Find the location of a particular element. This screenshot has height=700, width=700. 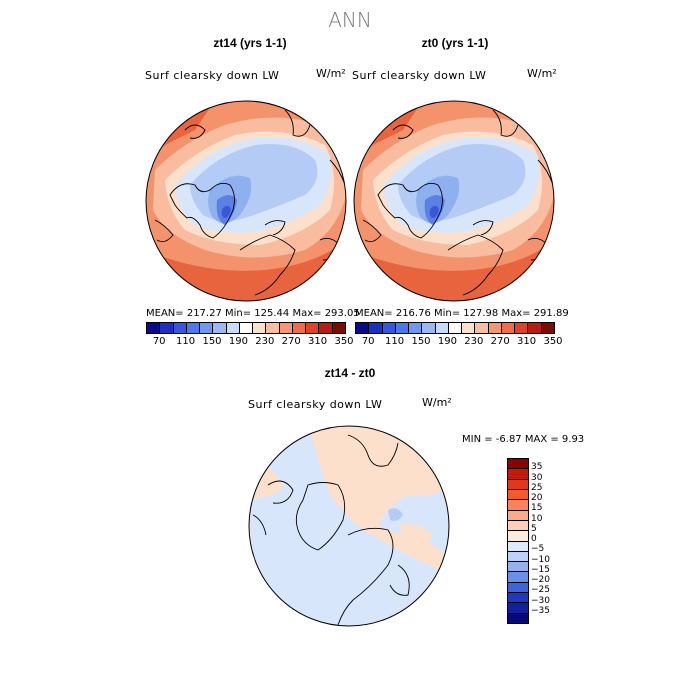

panel-2-colorbar is located at coordinates (455, 328).